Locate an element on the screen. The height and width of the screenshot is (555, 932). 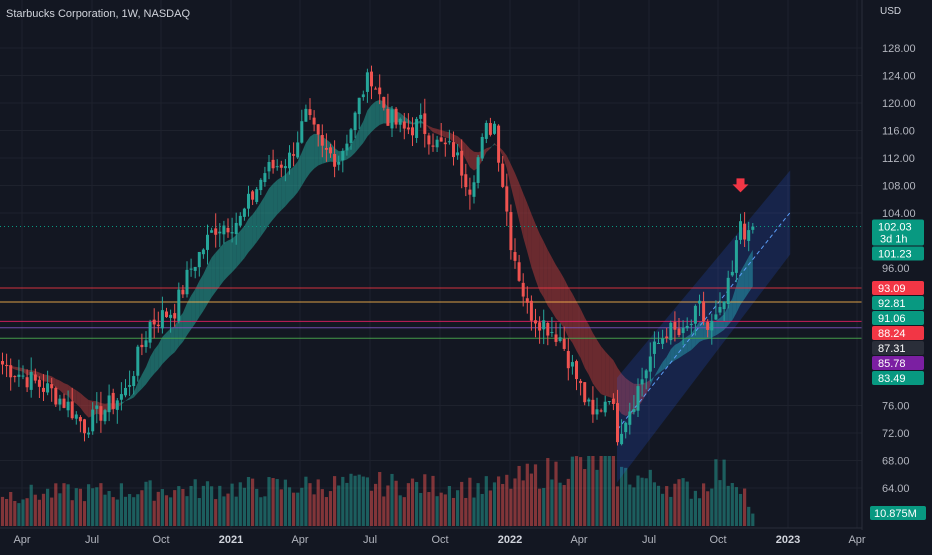
price-label-text: 102.03 is located at coordinates (895, 228).